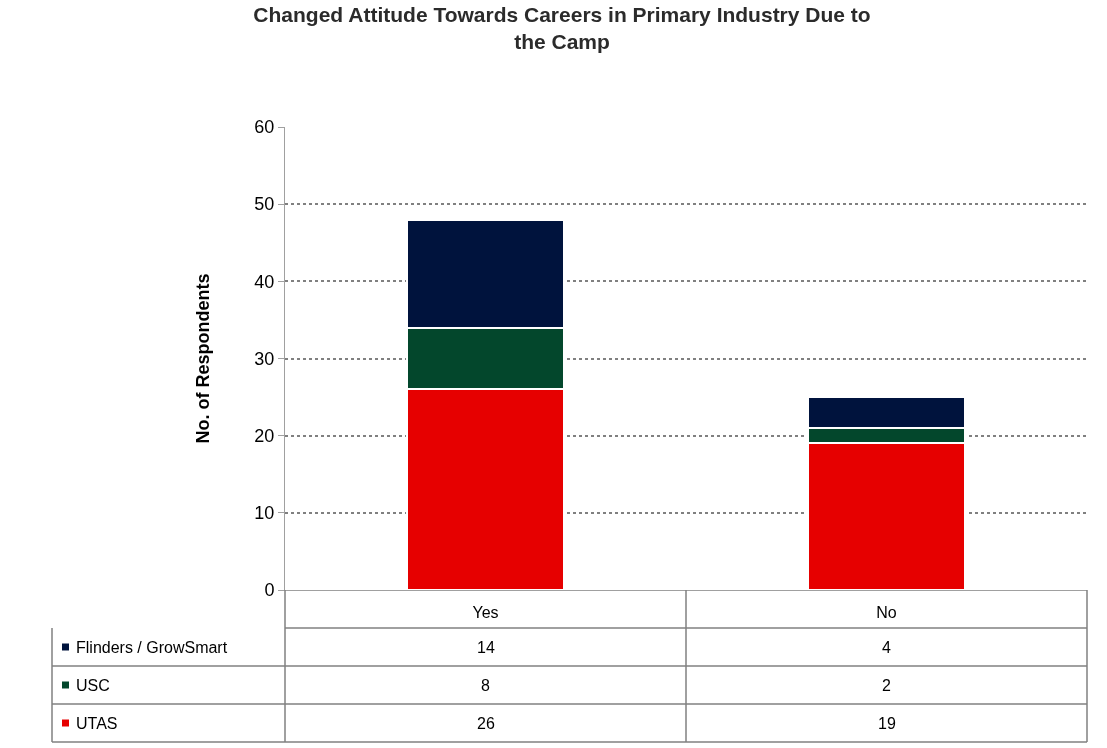  Describe the element at coordinates (264, 204) in the screenshot. I see `y-tick-label: 50` at that location.